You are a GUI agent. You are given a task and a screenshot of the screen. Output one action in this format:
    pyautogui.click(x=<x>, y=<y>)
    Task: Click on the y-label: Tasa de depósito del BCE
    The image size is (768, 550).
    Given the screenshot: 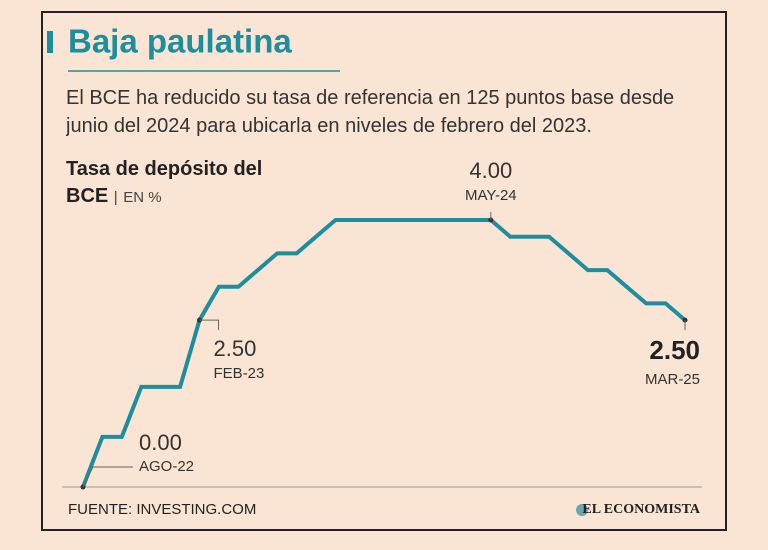 What is the action you would take?
    pyautogui.click(x=164, y=182)
    